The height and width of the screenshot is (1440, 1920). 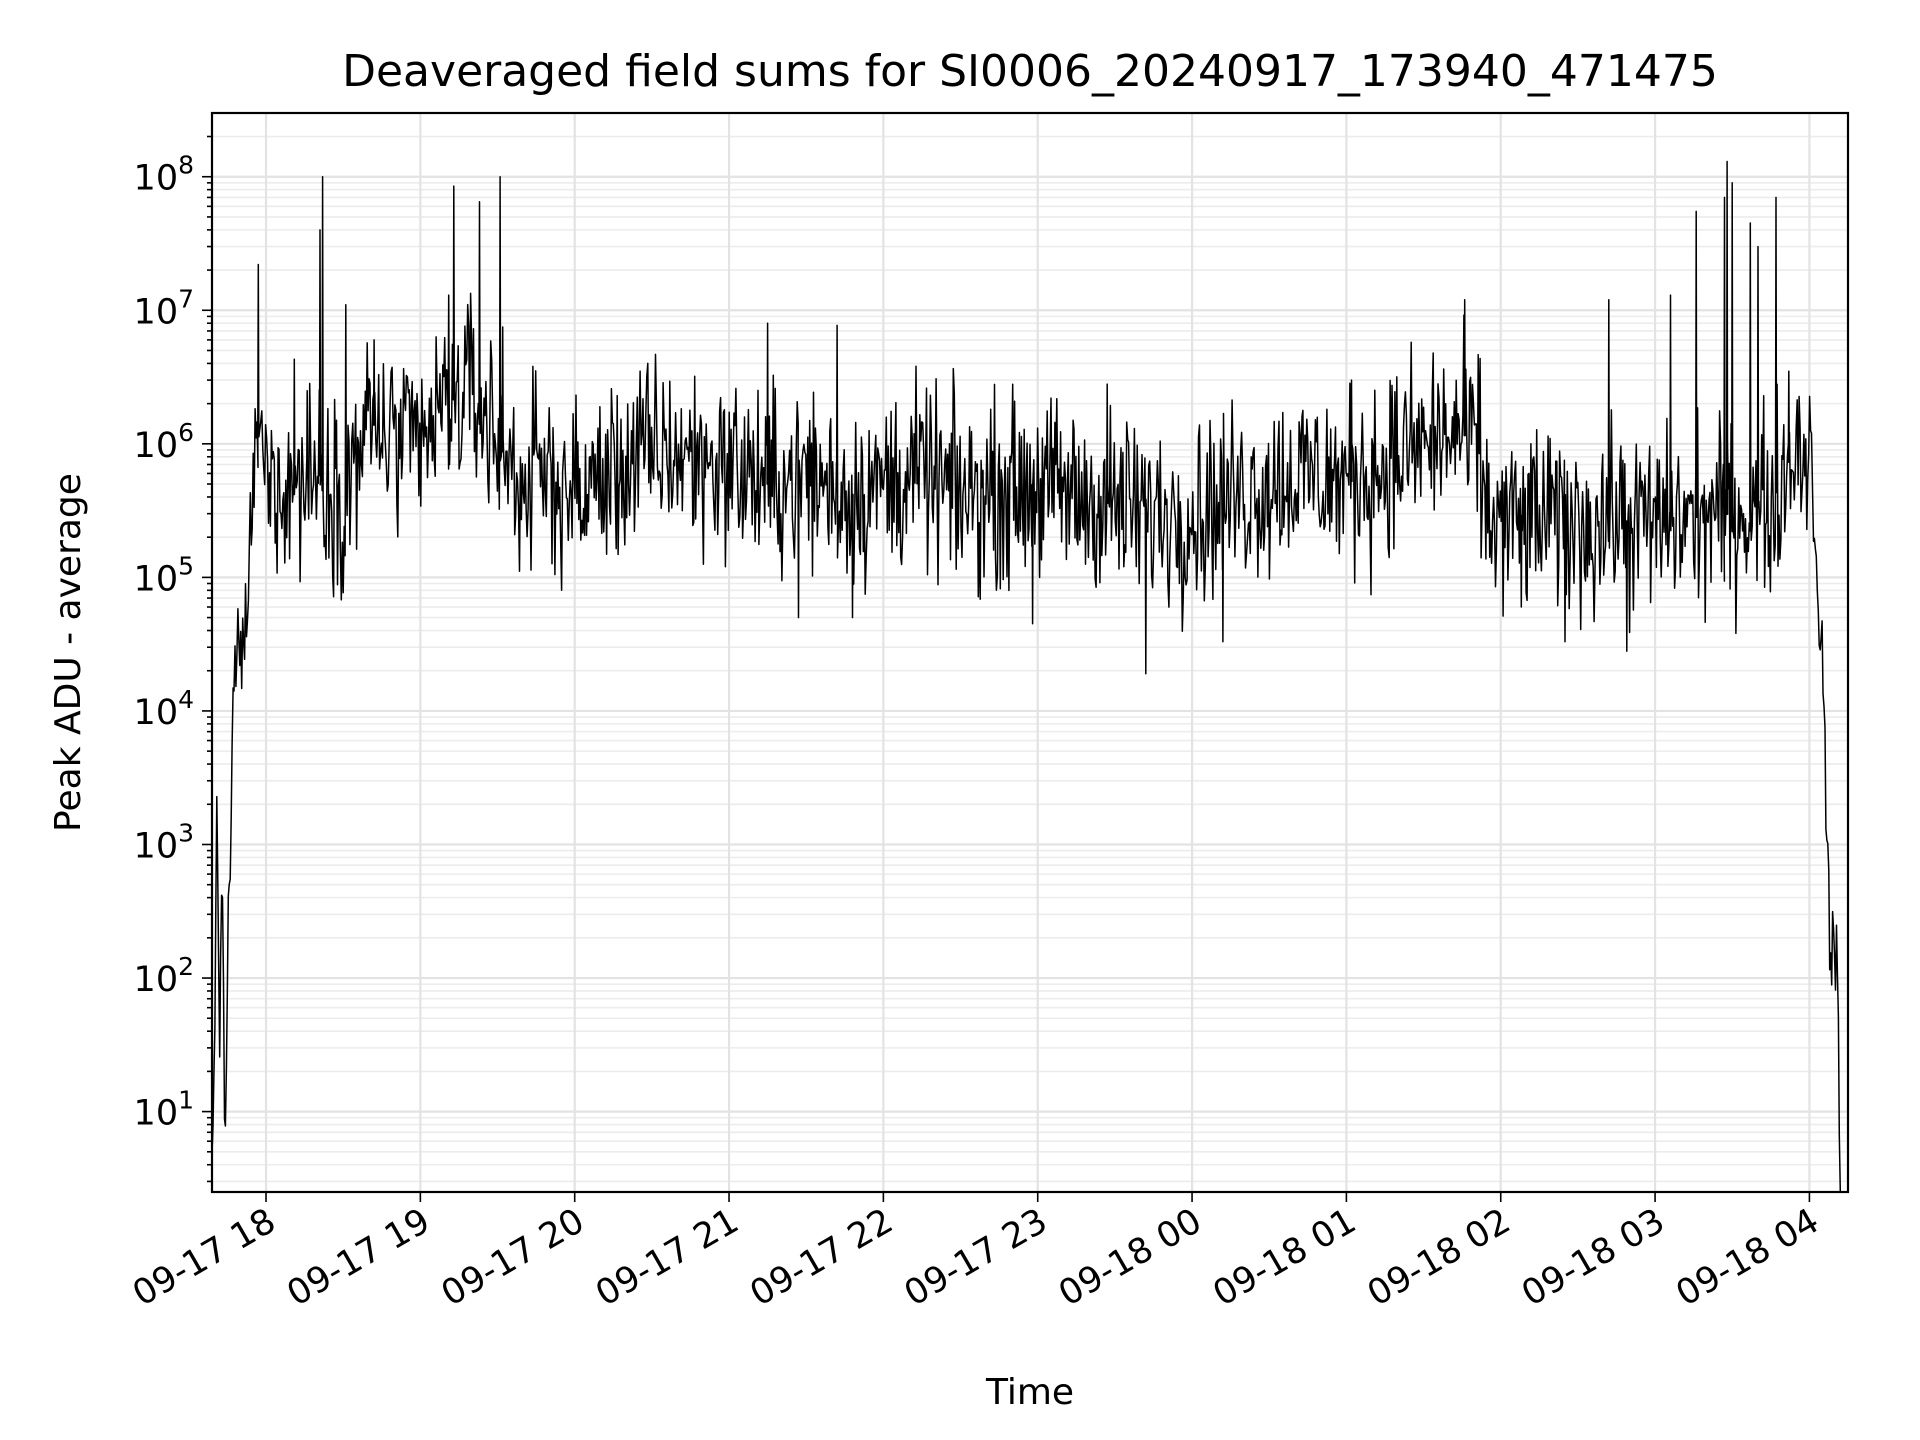 What do you see at coordinates (164, 1110) in the screenshot?
I see `y-tick-label: 10¹` at bounding box center [164, 1110].